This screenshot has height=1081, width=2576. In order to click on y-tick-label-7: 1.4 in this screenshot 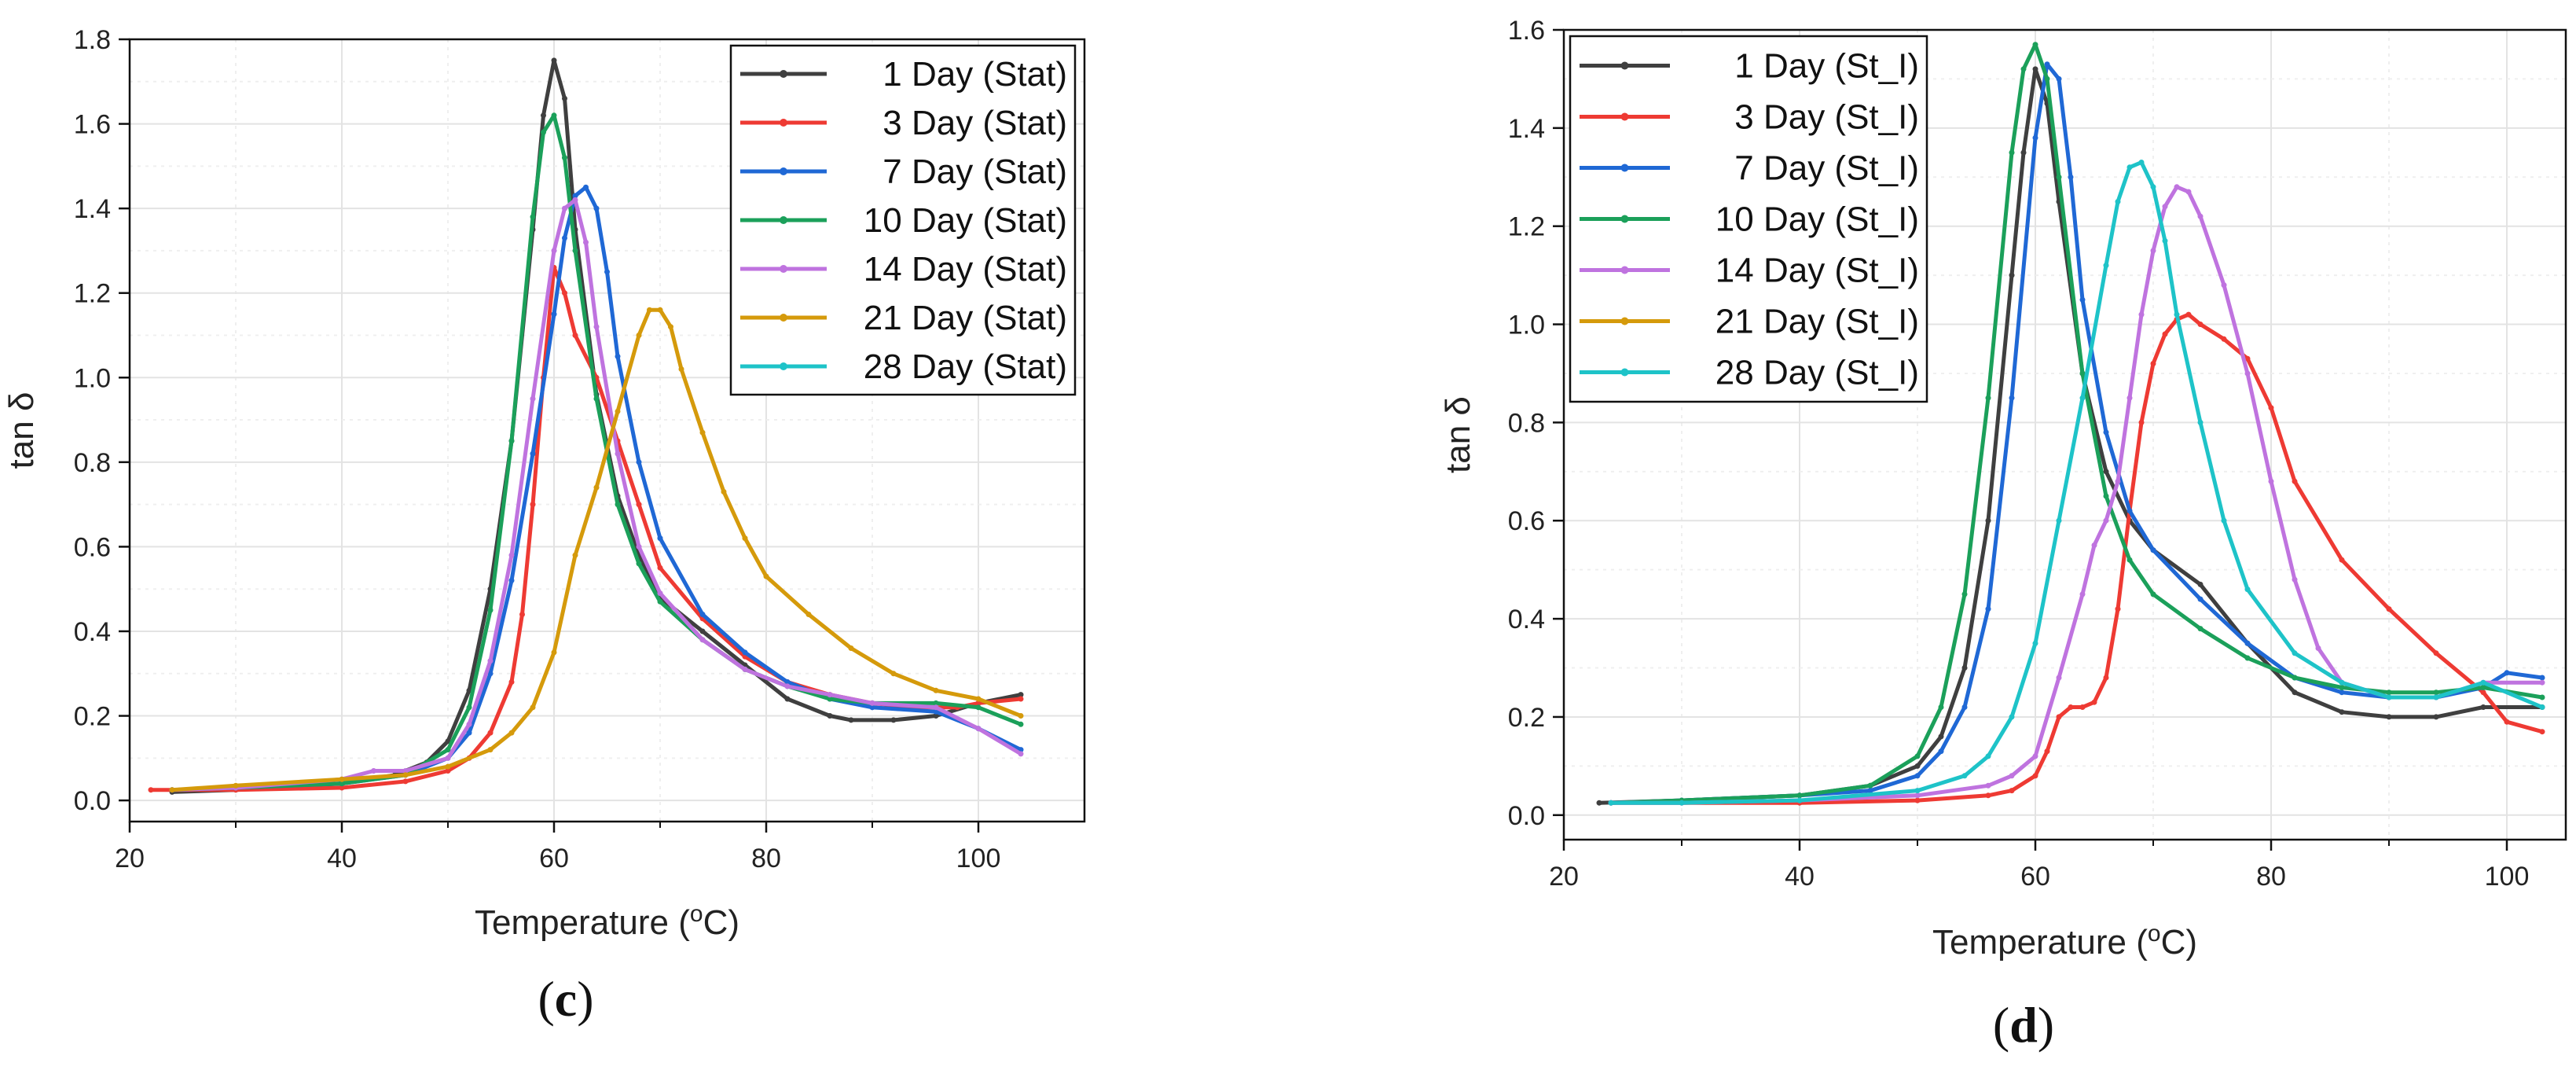, I will do `click(92, 209)`.